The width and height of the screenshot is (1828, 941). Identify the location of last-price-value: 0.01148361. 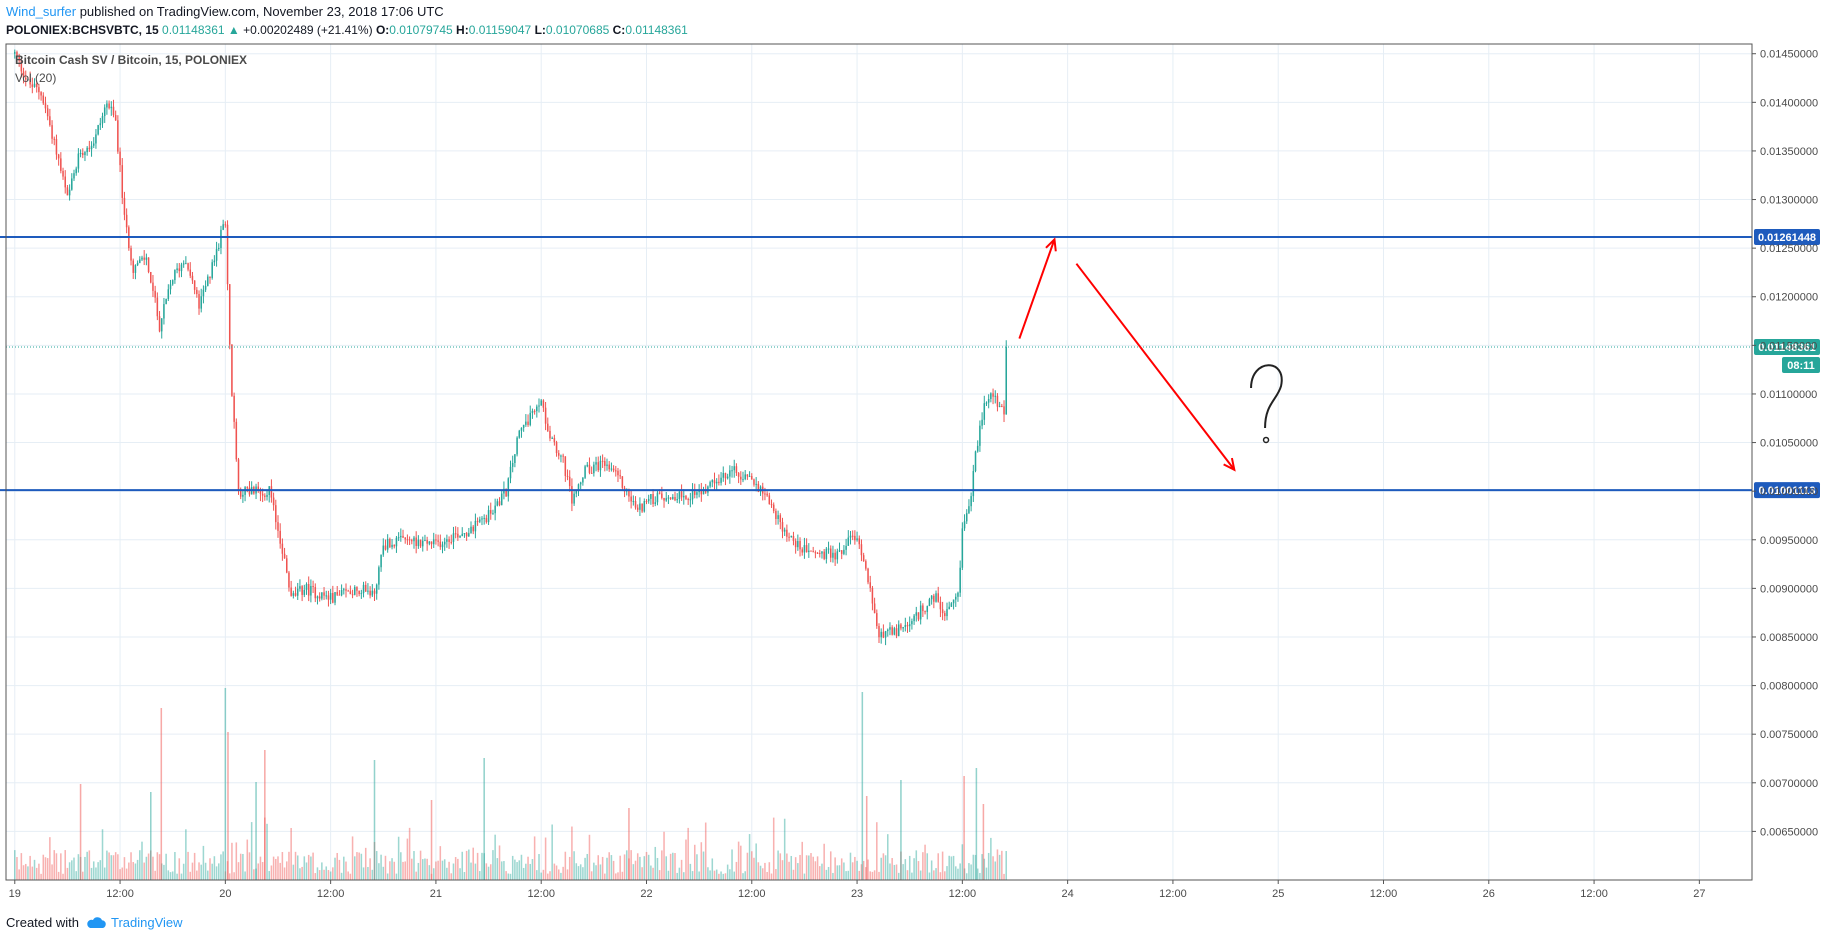
(193, 30).